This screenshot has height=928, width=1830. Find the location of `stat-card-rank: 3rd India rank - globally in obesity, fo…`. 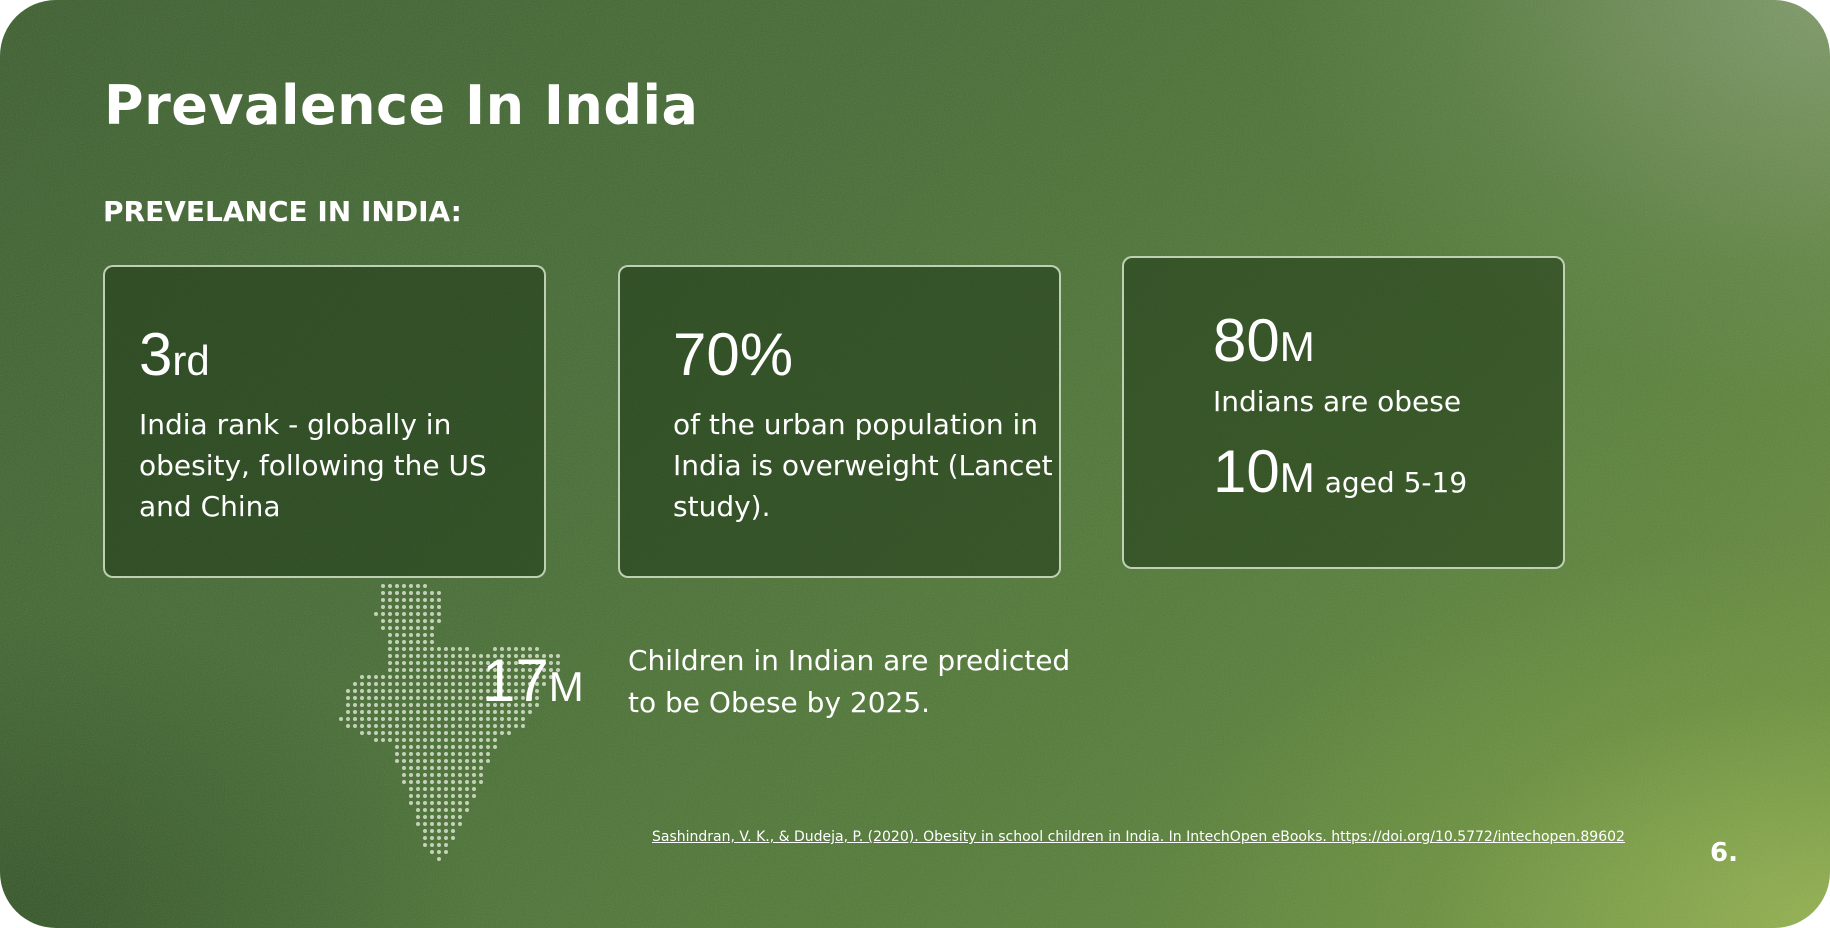

stat-card-rank: 3rd India rank - globally in obesity, fo… is located at coordinates (324, 421).